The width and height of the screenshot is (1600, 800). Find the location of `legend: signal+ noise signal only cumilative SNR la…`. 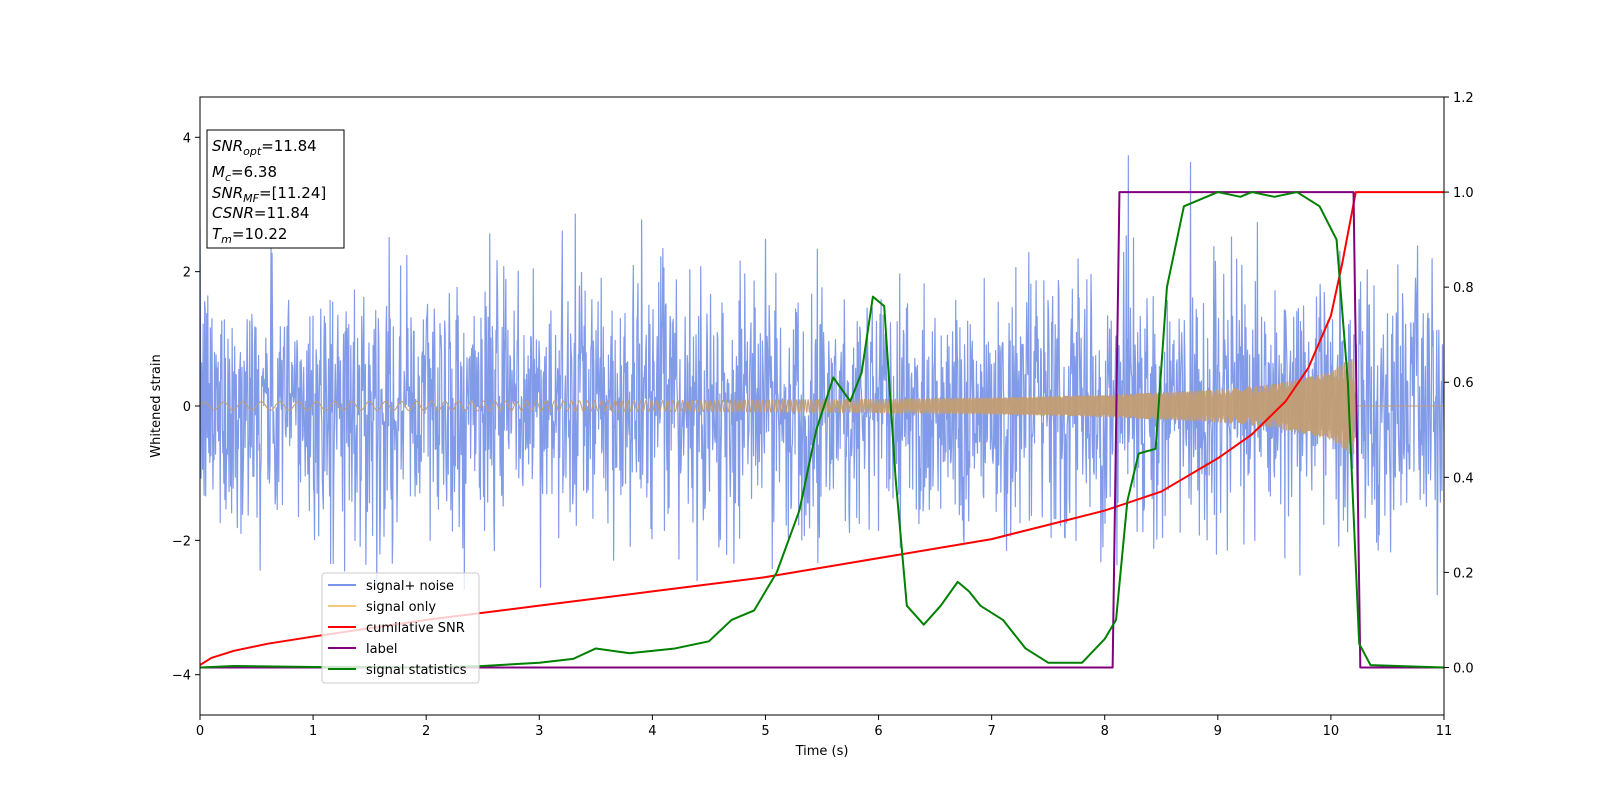

legend: signal+ noise signal only cumilative SNR la… is located at coordinates (400, 628).